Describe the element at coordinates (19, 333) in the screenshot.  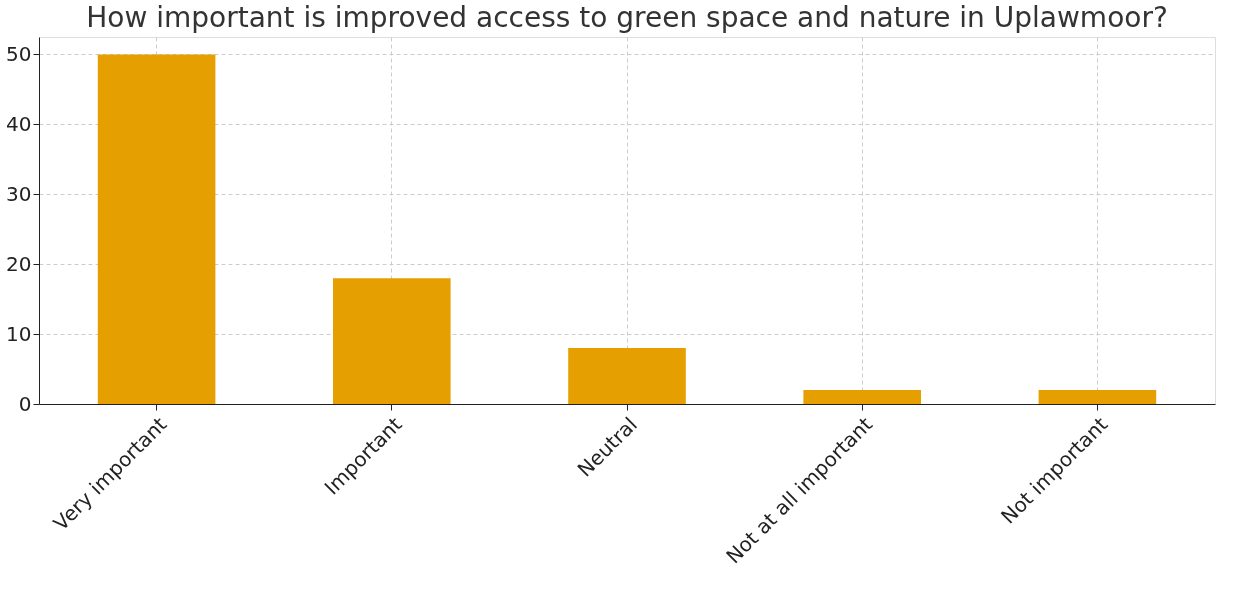
I see `y-tick-label: 10` at that location.